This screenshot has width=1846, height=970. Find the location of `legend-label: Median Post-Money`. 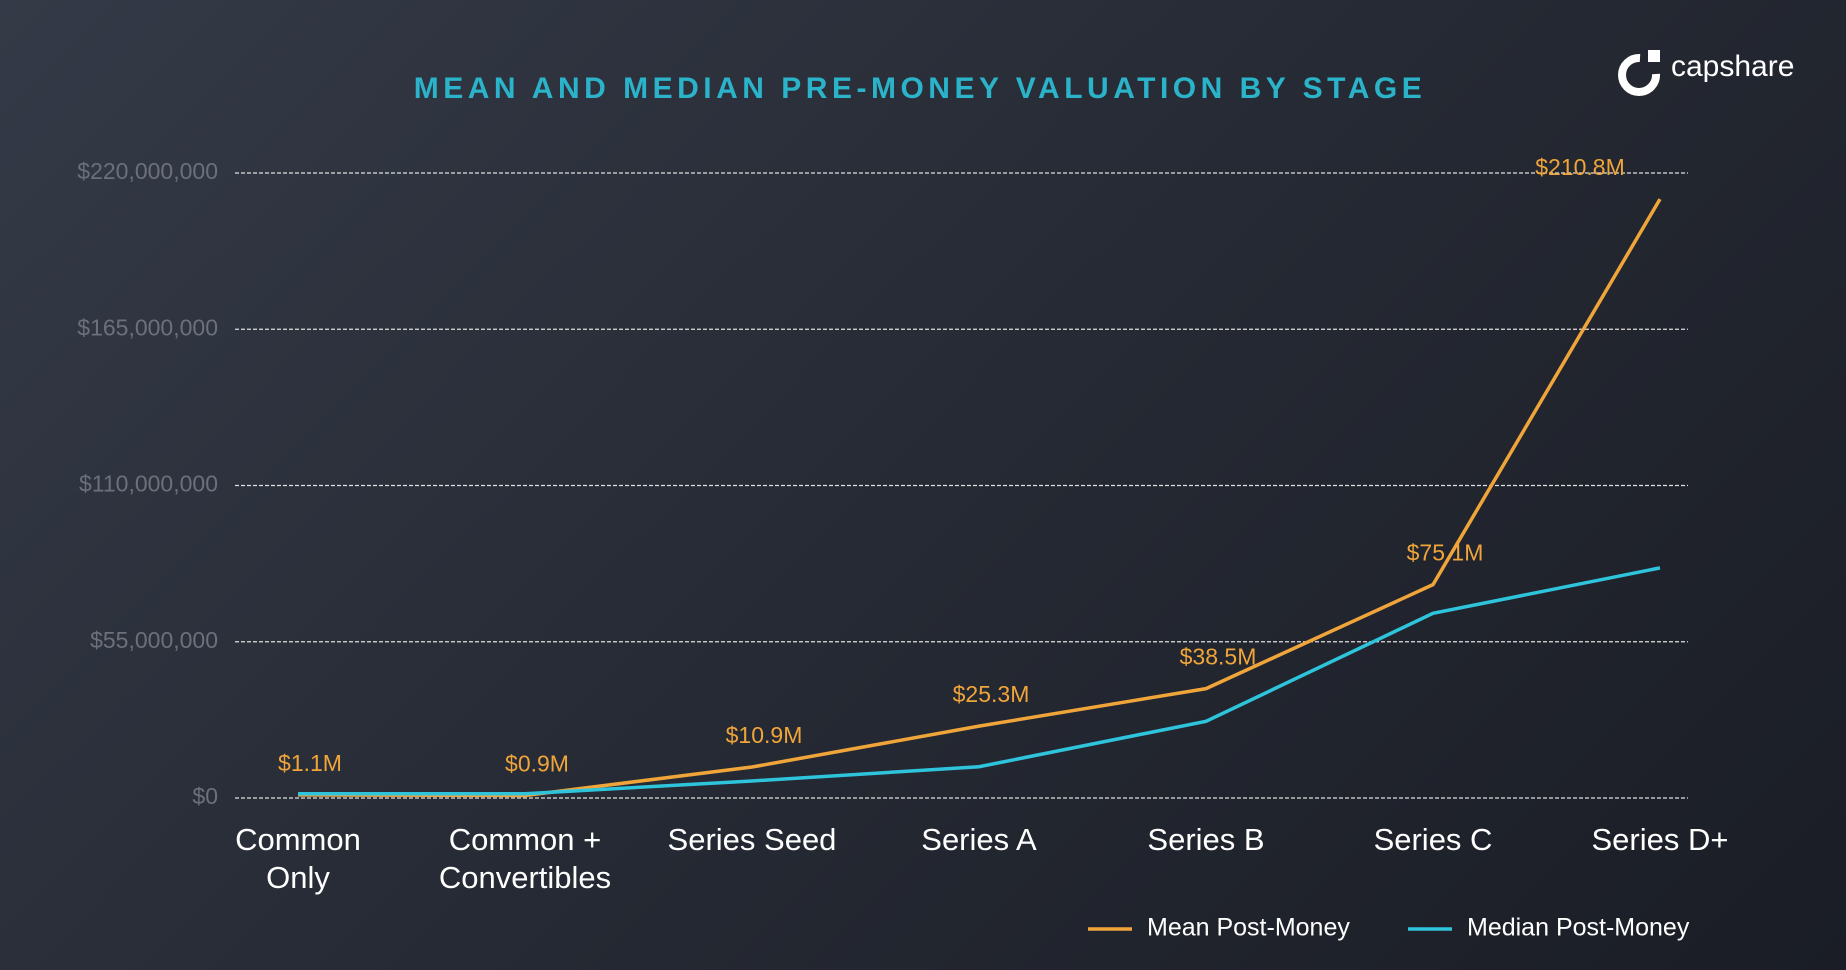

legend-label: Median Post-Money is located at coordinates (1578, 928).